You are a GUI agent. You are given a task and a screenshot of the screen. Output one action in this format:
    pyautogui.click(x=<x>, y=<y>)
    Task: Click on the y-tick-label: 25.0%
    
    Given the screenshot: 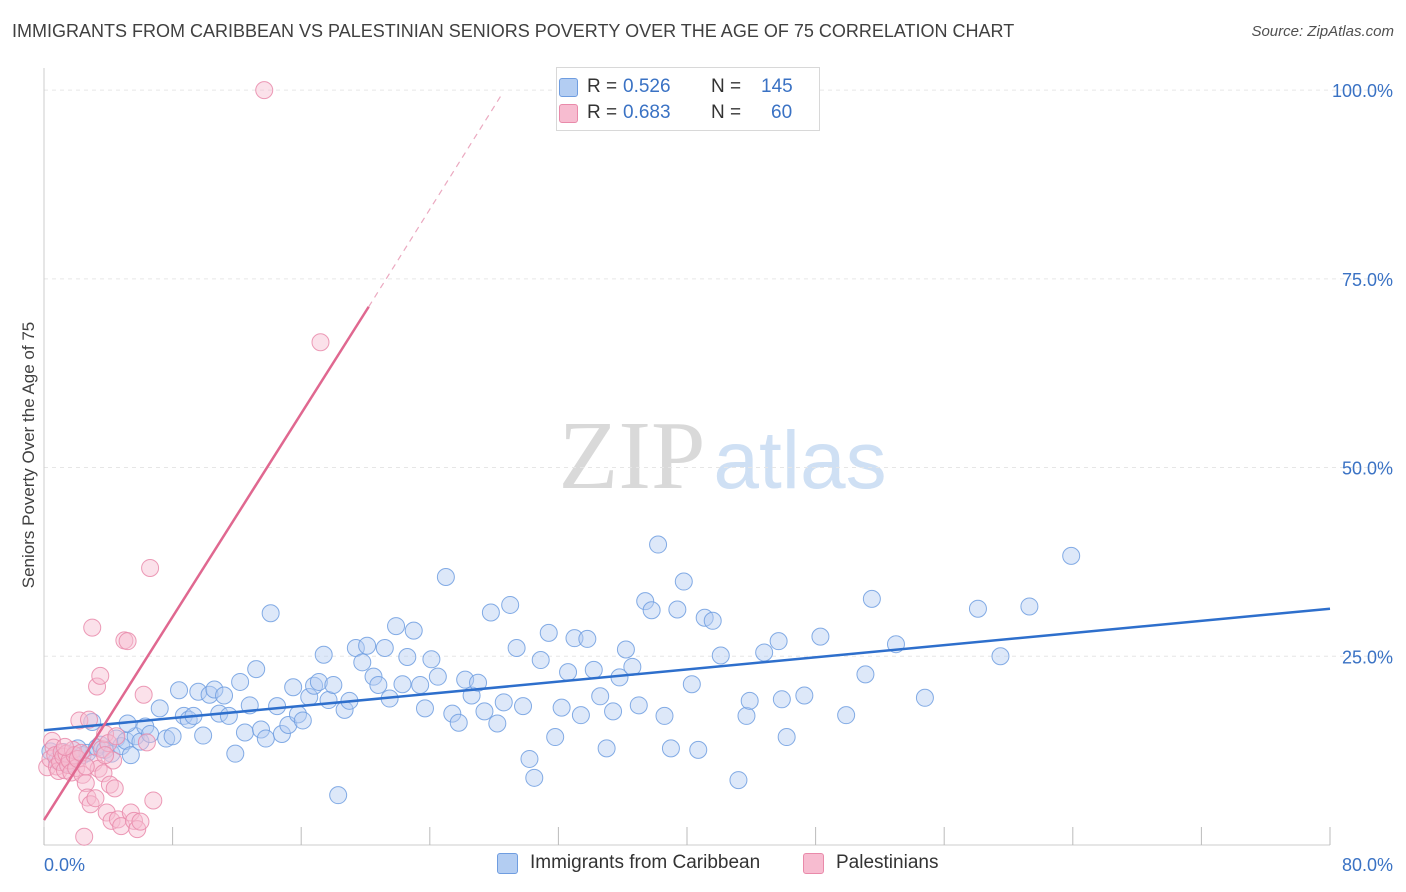 What is the action you would take?
    pyautogui.click(x=1367, y=657)
    